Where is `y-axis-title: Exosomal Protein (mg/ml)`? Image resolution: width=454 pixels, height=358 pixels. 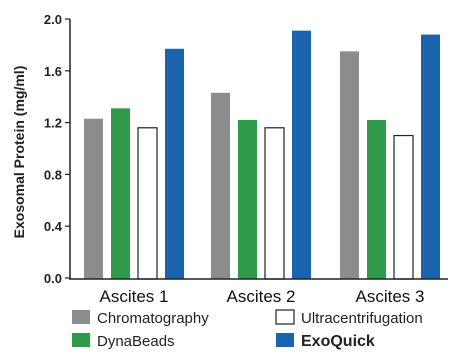 y-axis-title: Exosomal Protein (mg/ml) is located at coordinates (19, 152).